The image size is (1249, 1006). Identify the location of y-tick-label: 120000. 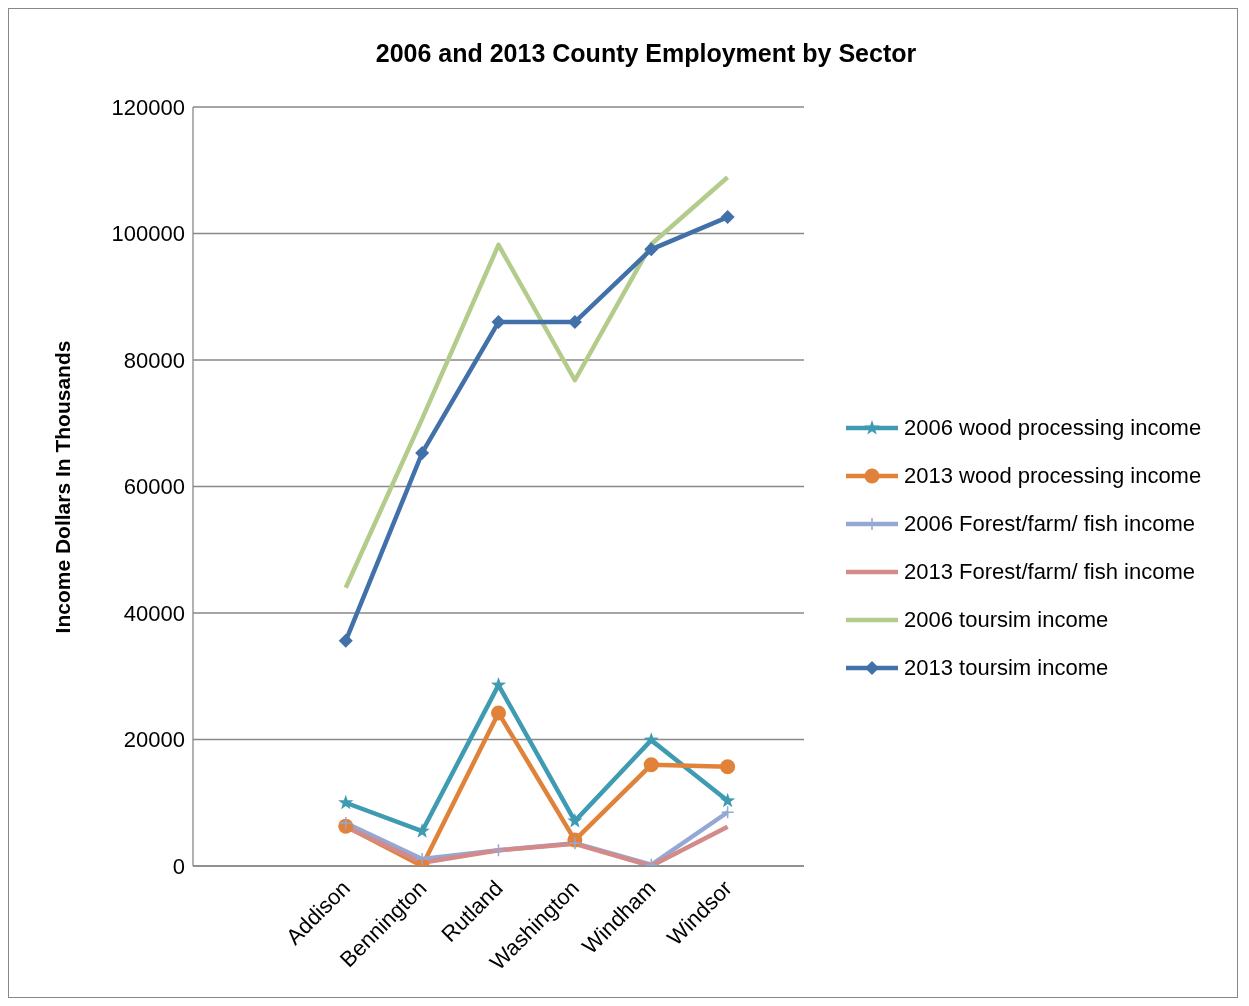
(148, 107).